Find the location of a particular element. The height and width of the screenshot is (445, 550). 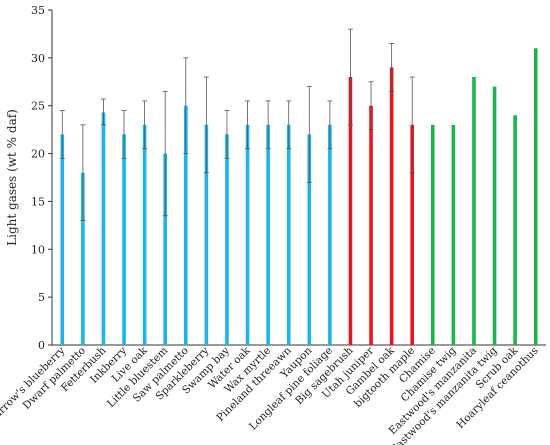

y-axis: 0 5 10 15 20 25 30 35 is located at coordinates (42, 178).